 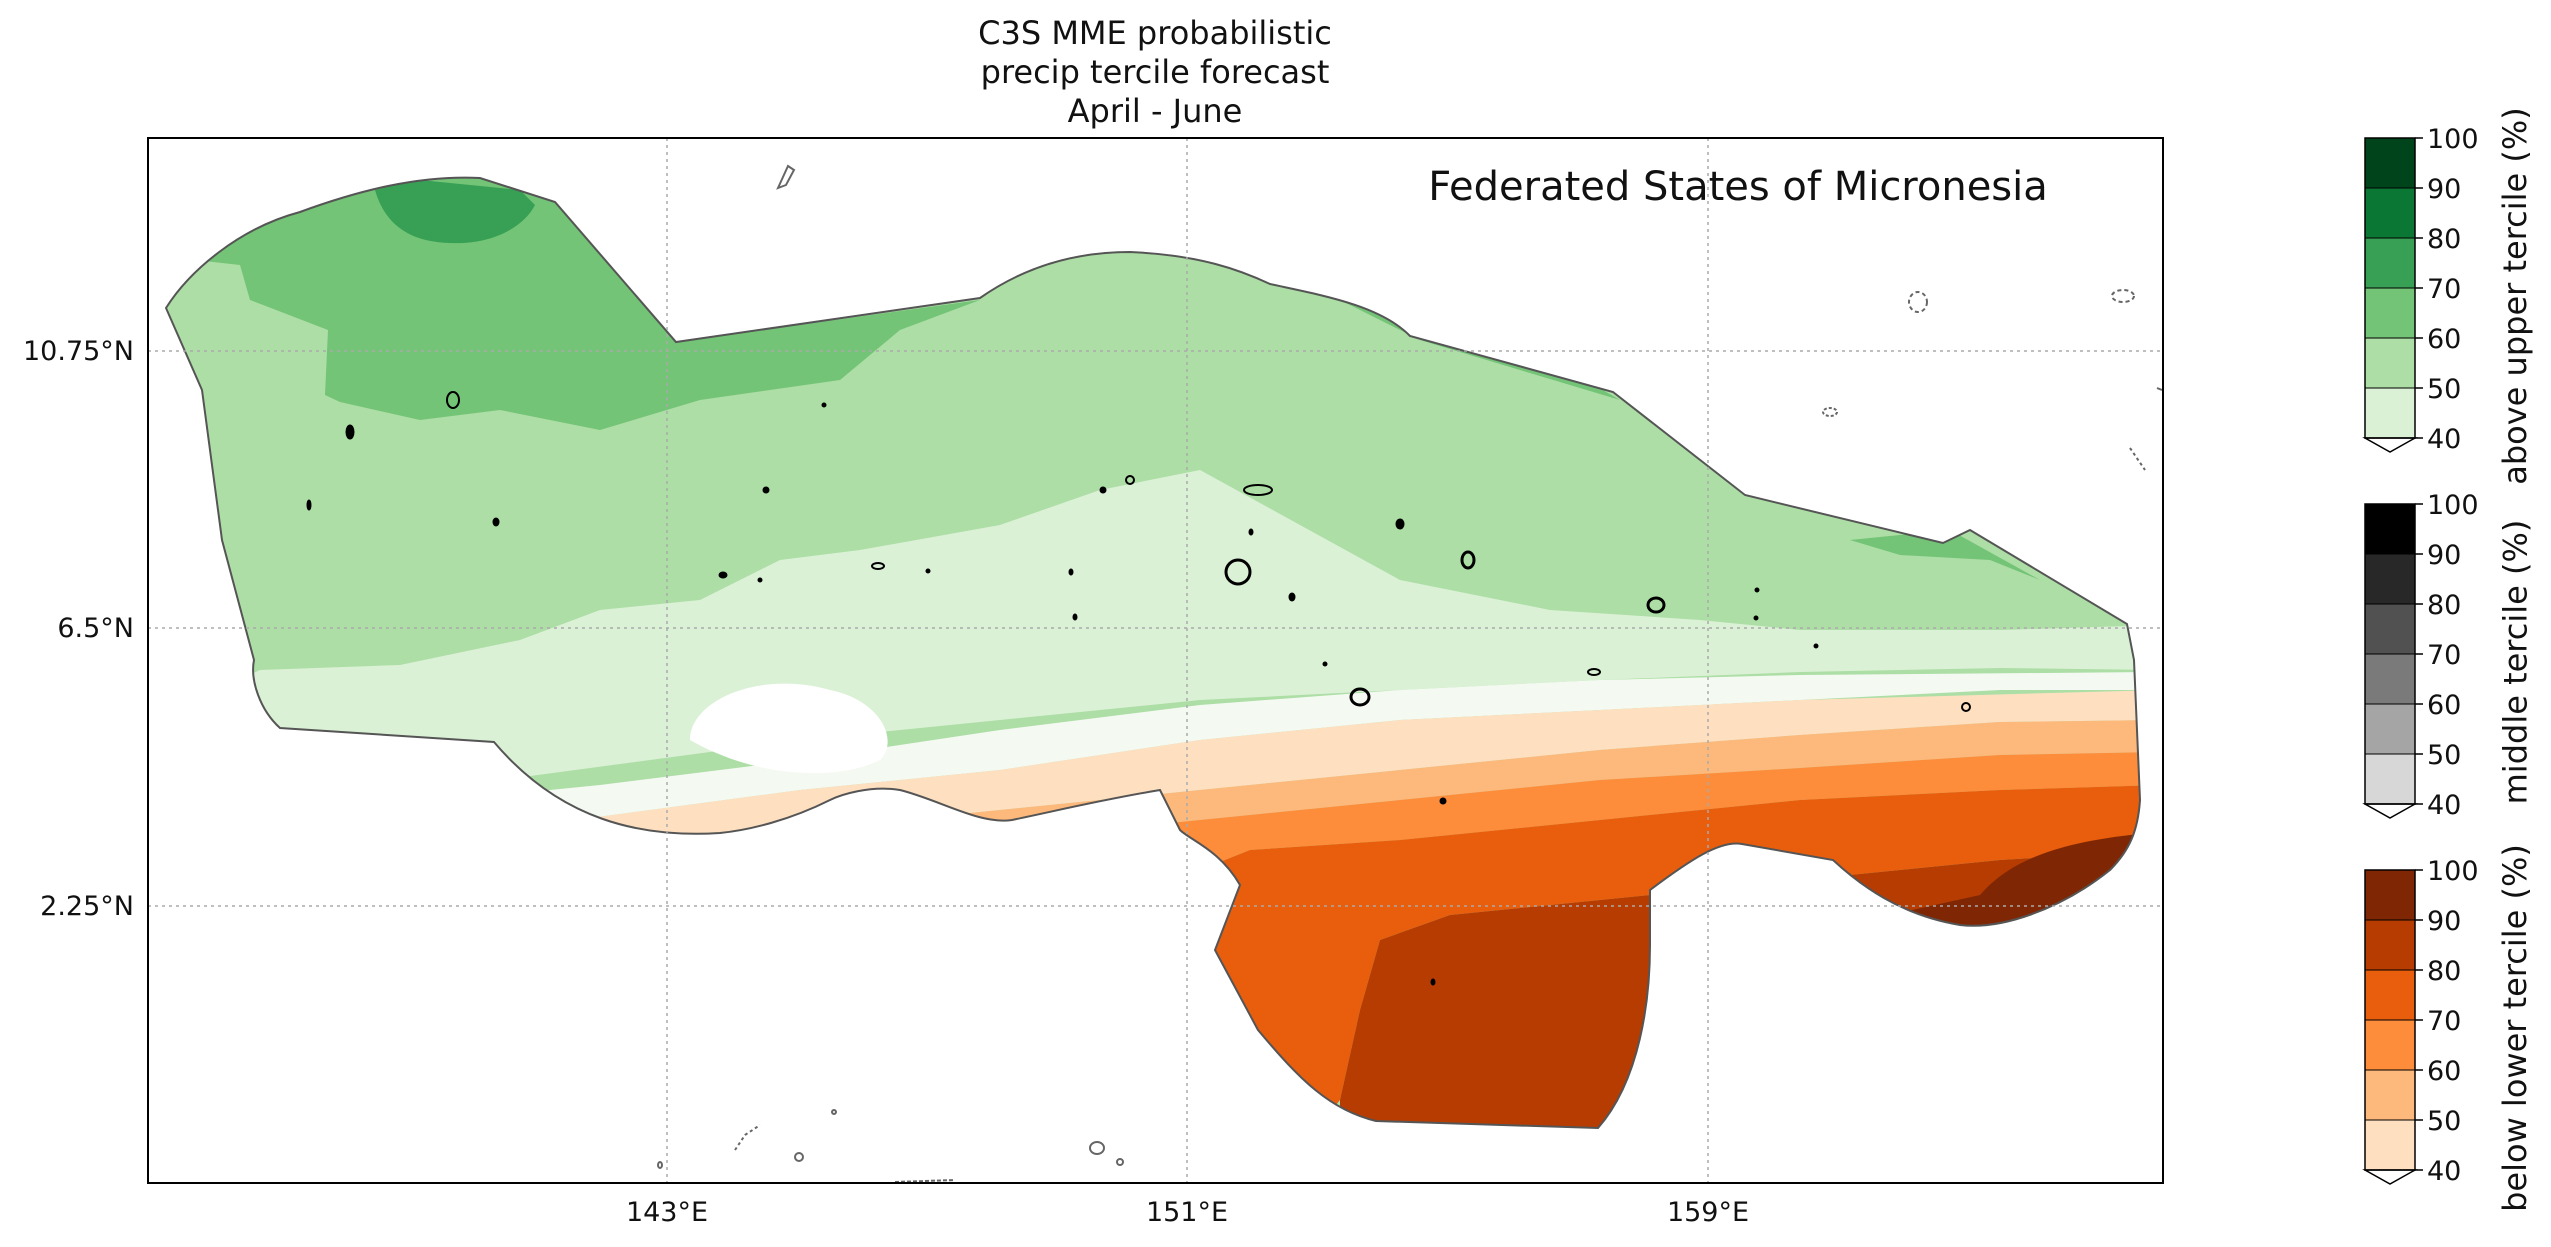 I want to click on region-name-label: Federated States of Micronesia, so click(x=1738, y=187).